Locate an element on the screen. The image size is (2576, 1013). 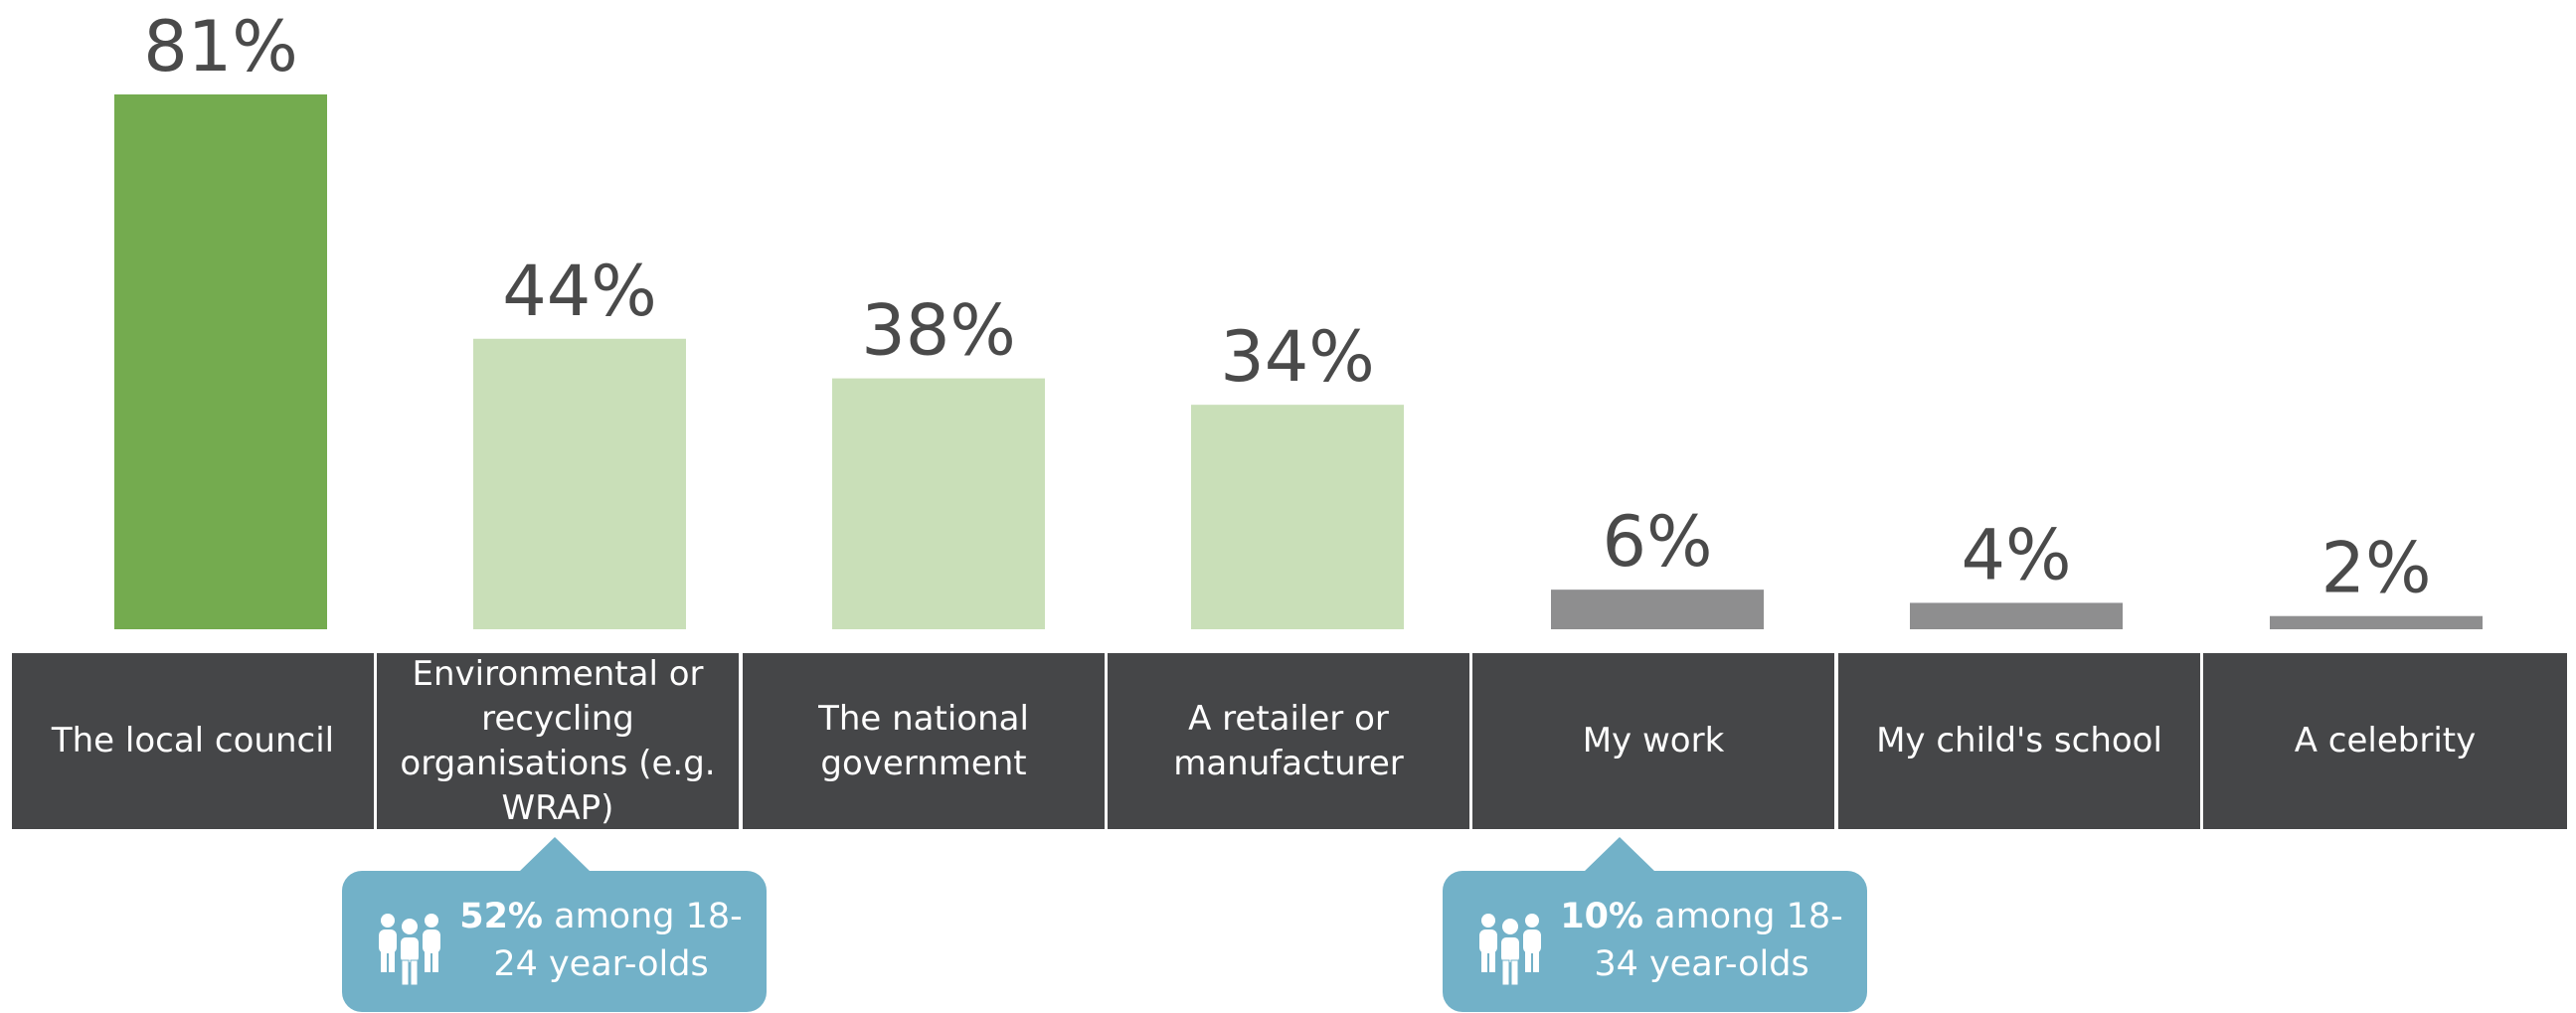
category-cell: My work is located at coordinates (1653, 741).